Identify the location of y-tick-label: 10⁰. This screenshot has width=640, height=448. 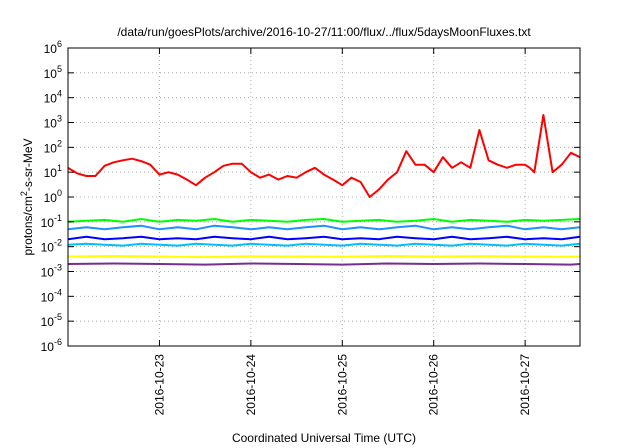
(53, 196).